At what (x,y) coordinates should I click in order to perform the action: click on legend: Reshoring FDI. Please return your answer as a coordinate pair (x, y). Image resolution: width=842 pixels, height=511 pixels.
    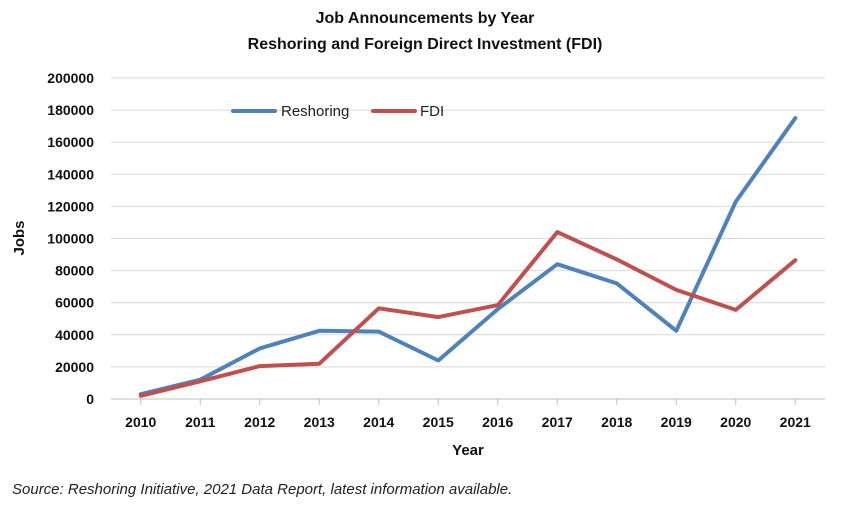
    Looking at the image, I should click on (337, 111).